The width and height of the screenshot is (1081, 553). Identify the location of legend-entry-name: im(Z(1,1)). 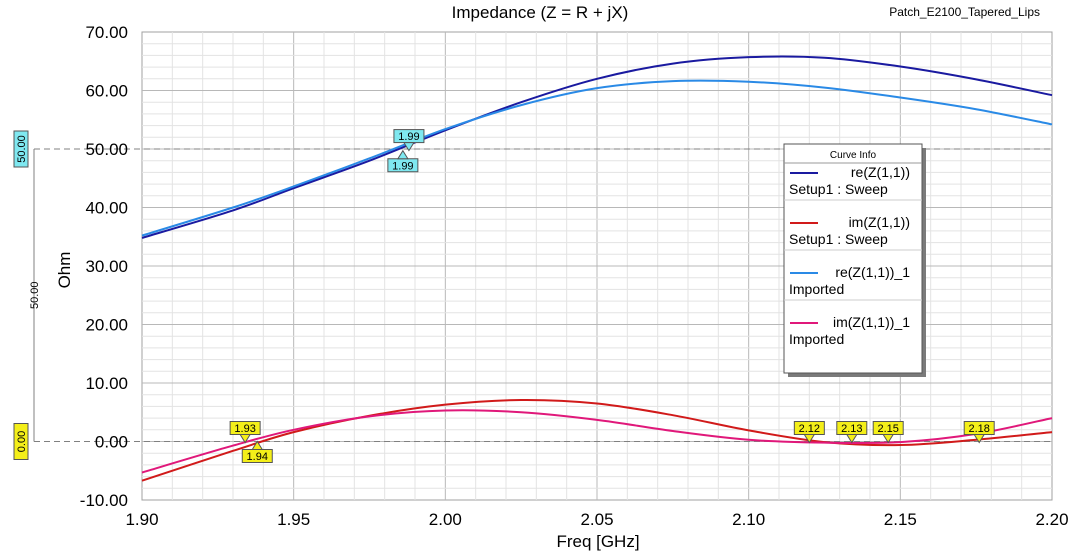
(879, 222).